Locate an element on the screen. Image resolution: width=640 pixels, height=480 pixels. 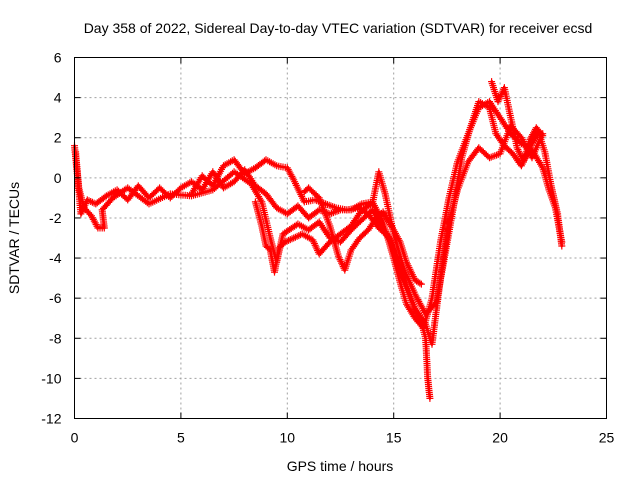
series-track-e is located at coordinates (362, 236).